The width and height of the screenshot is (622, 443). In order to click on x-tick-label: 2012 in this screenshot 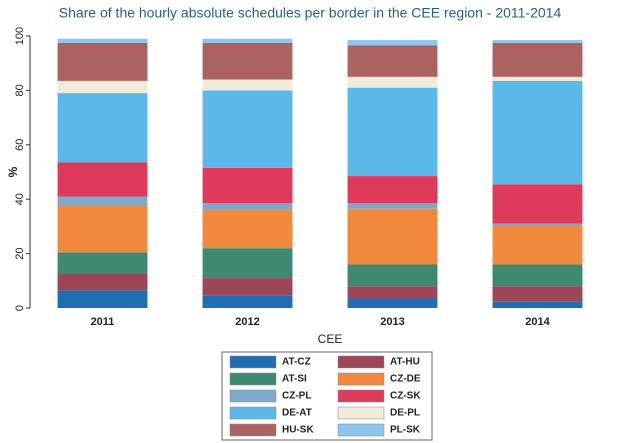, I will do `click(247, 322)`.